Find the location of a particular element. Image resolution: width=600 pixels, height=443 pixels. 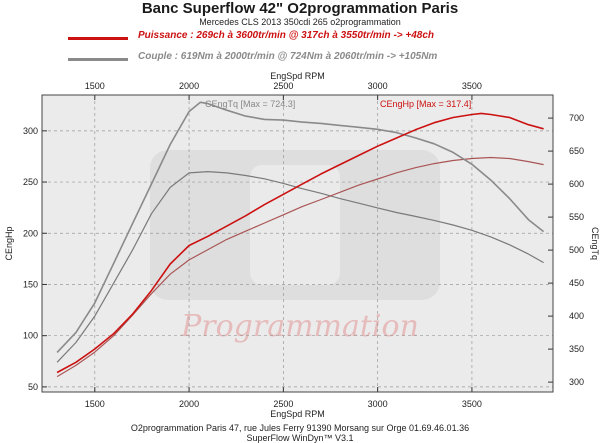

legend-swatch-power is located at coordinates (98, 38).